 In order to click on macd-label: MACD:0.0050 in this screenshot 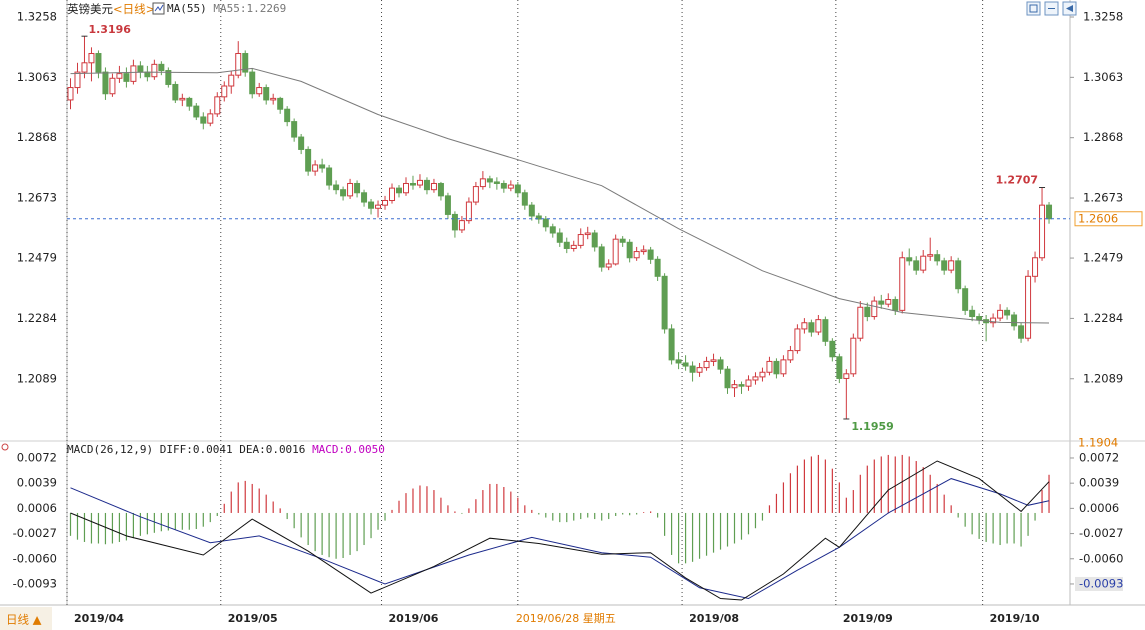, I will do `click(348, 449)`.